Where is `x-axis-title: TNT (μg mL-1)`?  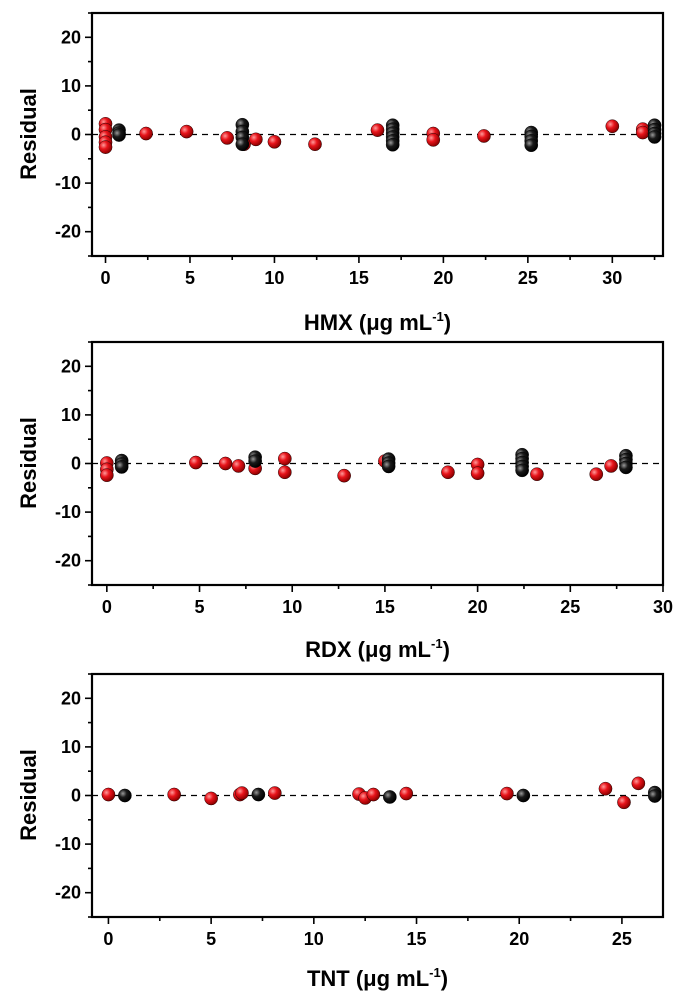 x-axis-title: TNT (μg mL-1) is located at coordinates (377, 978).